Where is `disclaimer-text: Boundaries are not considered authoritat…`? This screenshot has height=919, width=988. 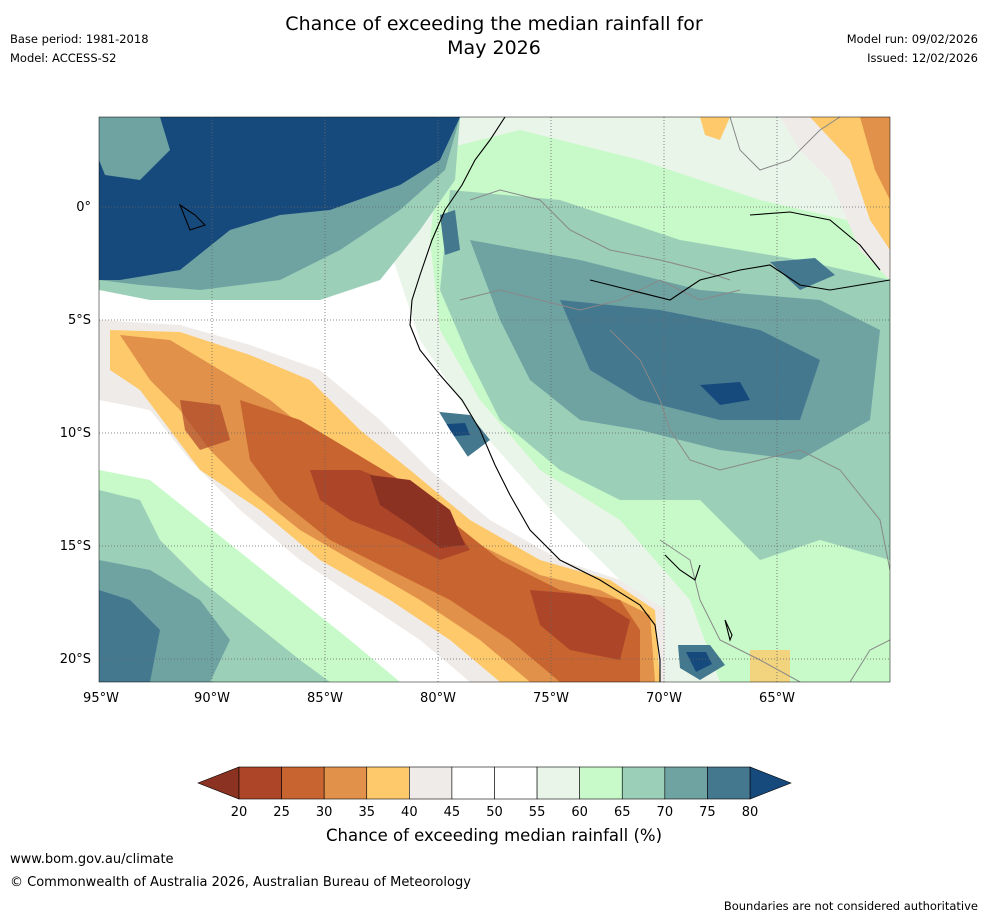 disclaimer-text: Boundaries are not considered authoritat… is located at coordinates (850, 906).